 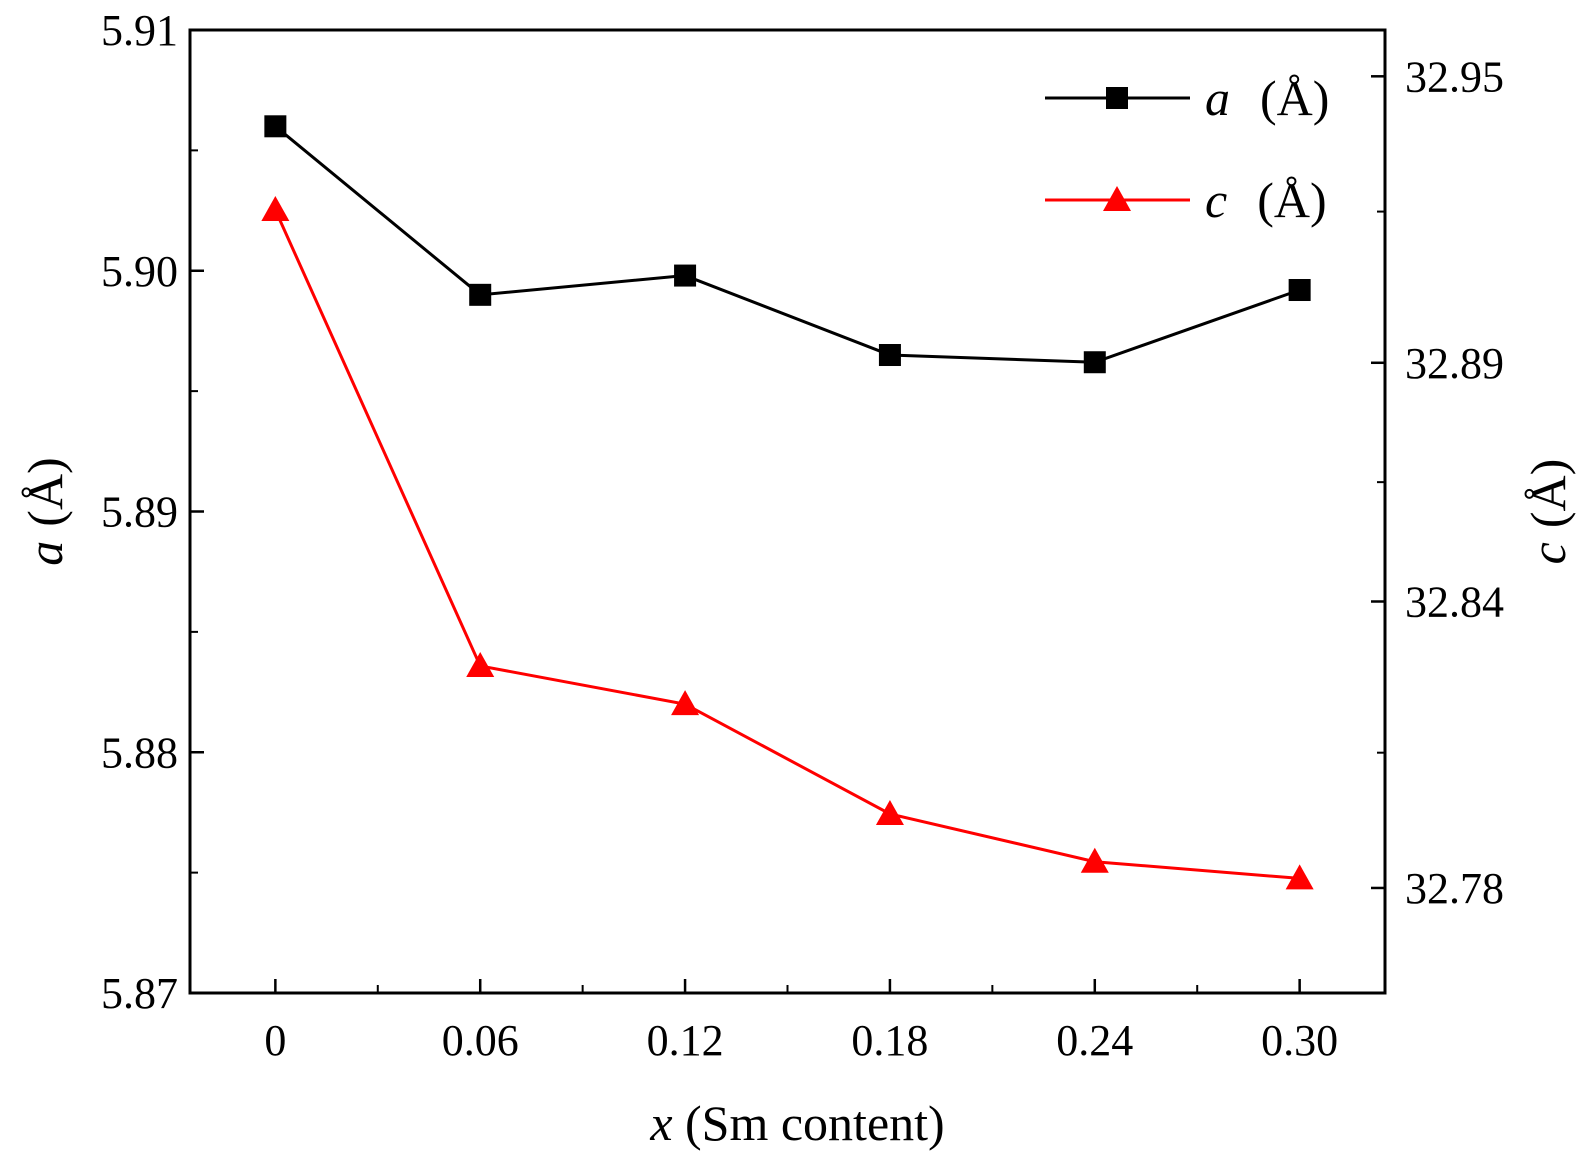 What do you see at coordinates (1217, 98) in the screenshot?
I see `legend-label-var: a` at bounding box center [1217, 98].